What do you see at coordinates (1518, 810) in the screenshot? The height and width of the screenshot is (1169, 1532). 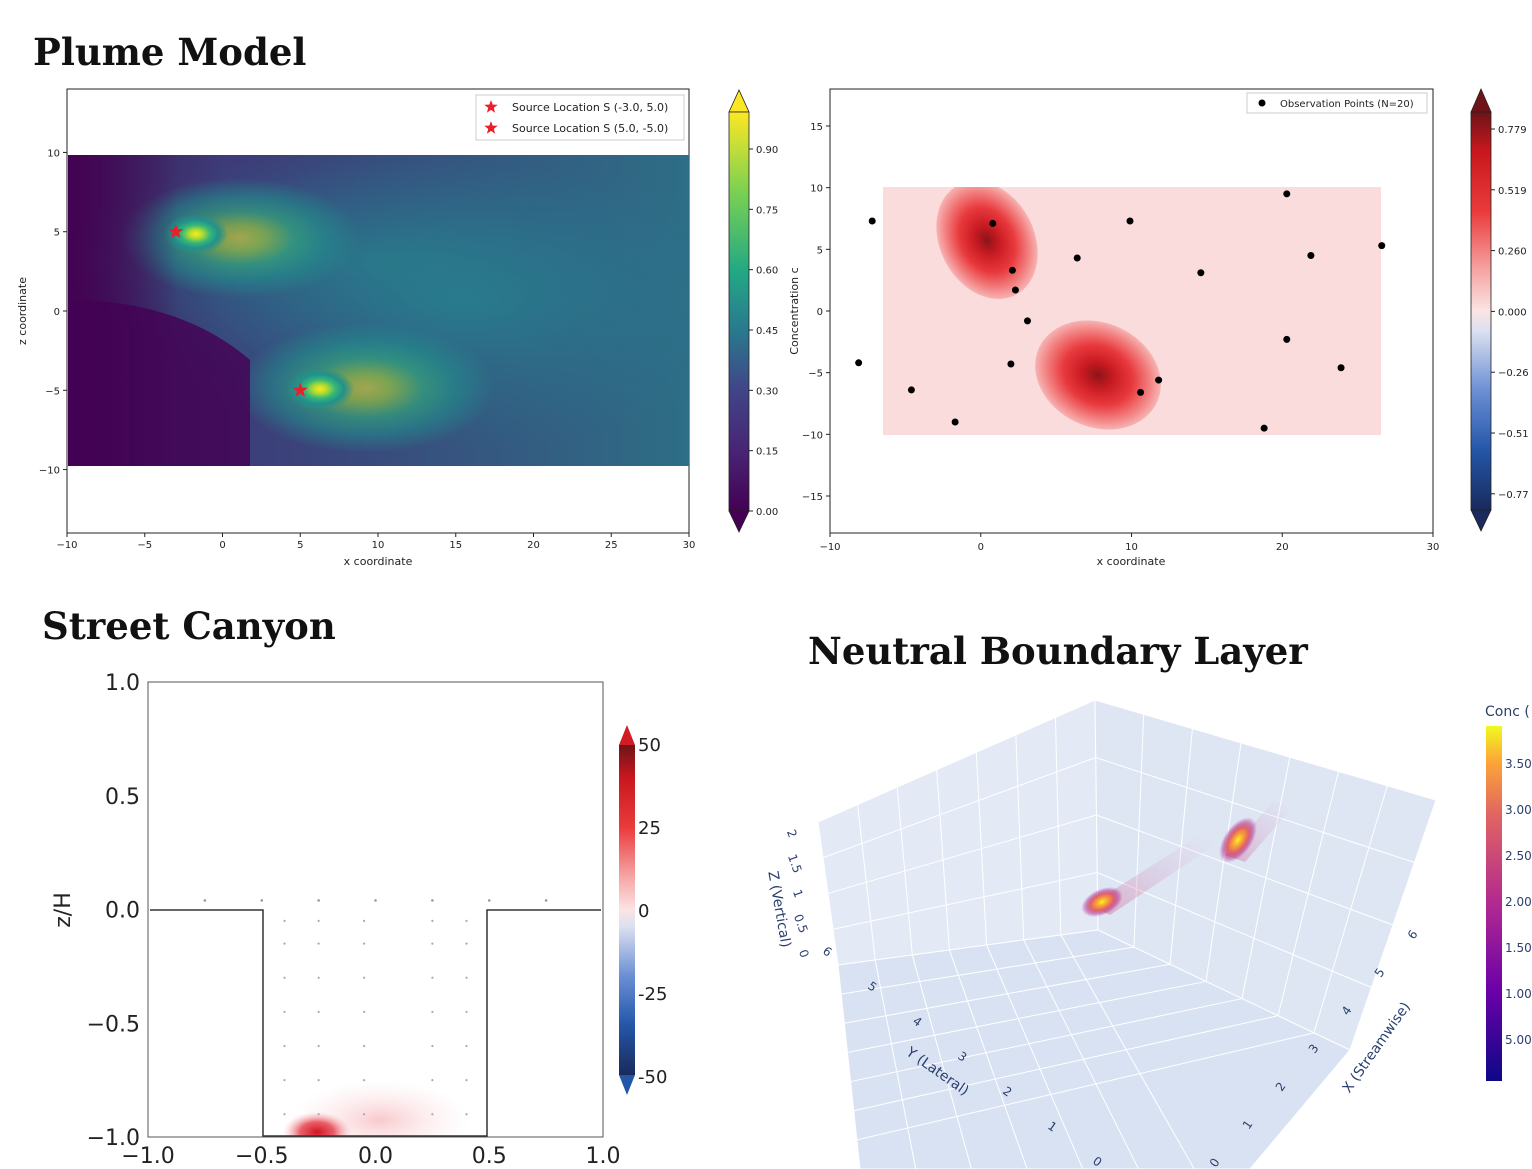 I see `colorbar-tick-label: 3.00` at bounding box center [1518, 810].